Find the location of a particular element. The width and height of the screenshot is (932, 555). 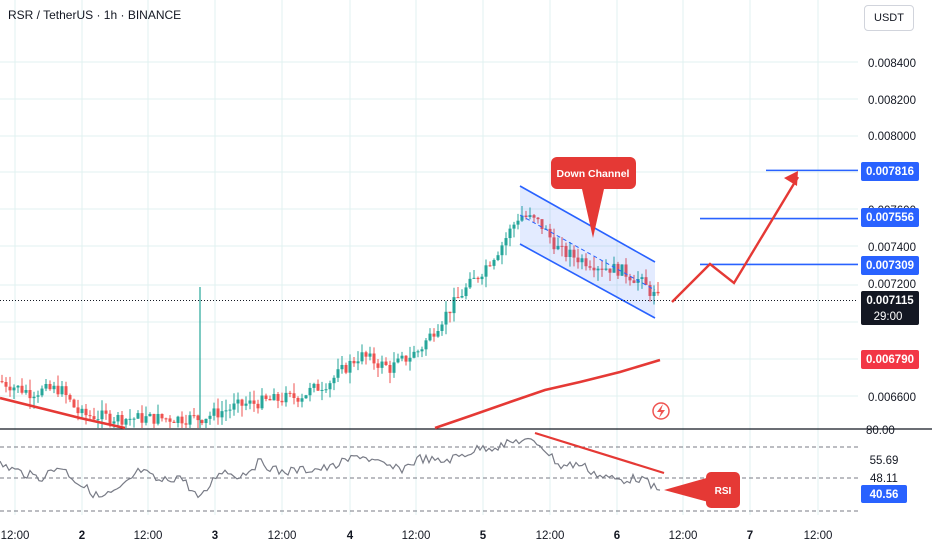

time-tick-label: 3 is located at coordinates (215, 536).